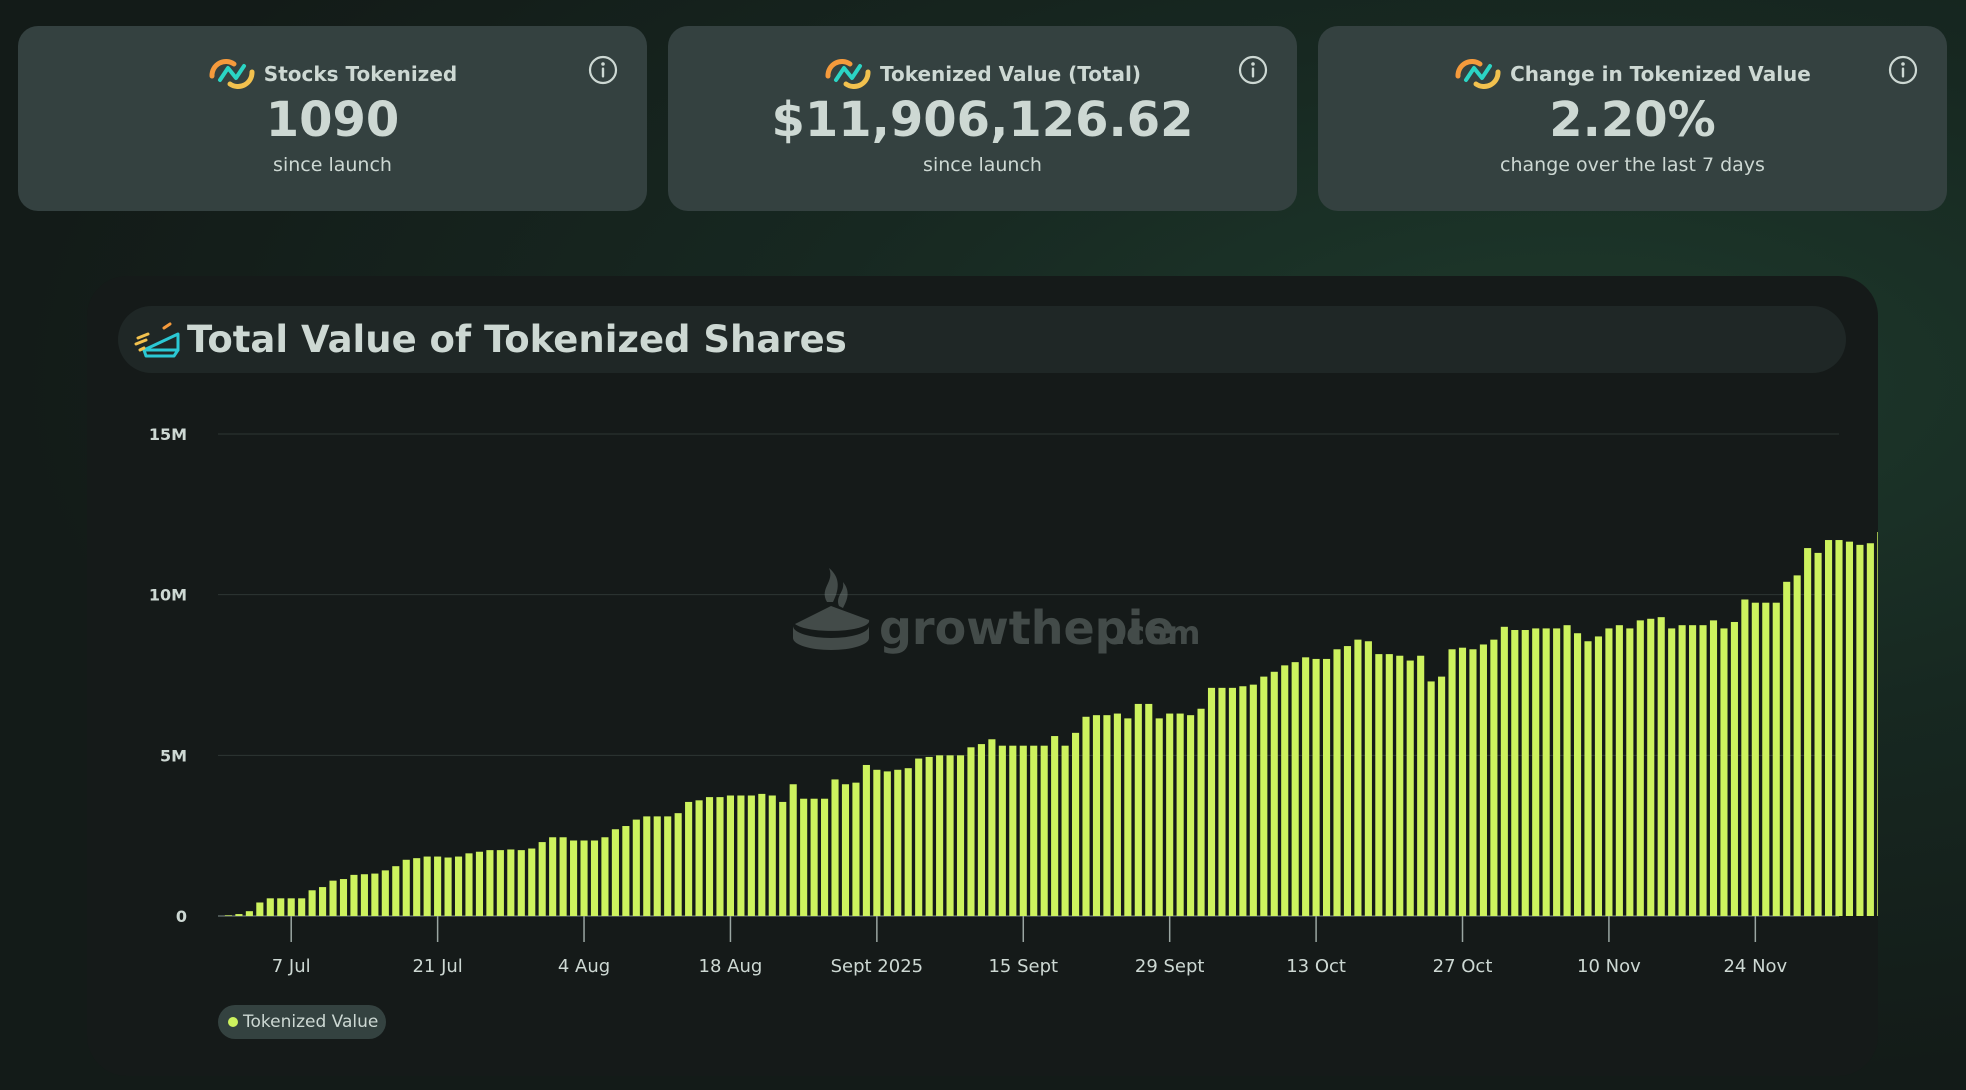  I want to click on watermark-suffix: .com, so click(1157, 633).